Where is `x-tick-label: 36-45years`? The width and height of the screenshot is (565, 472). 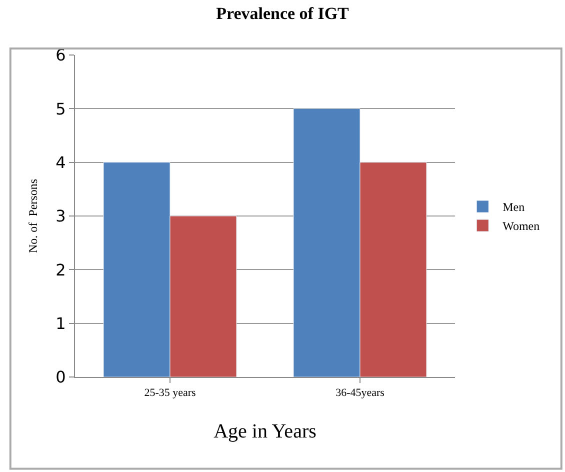 x-tick-label: 36-45years is located at coordinates (360, 393).